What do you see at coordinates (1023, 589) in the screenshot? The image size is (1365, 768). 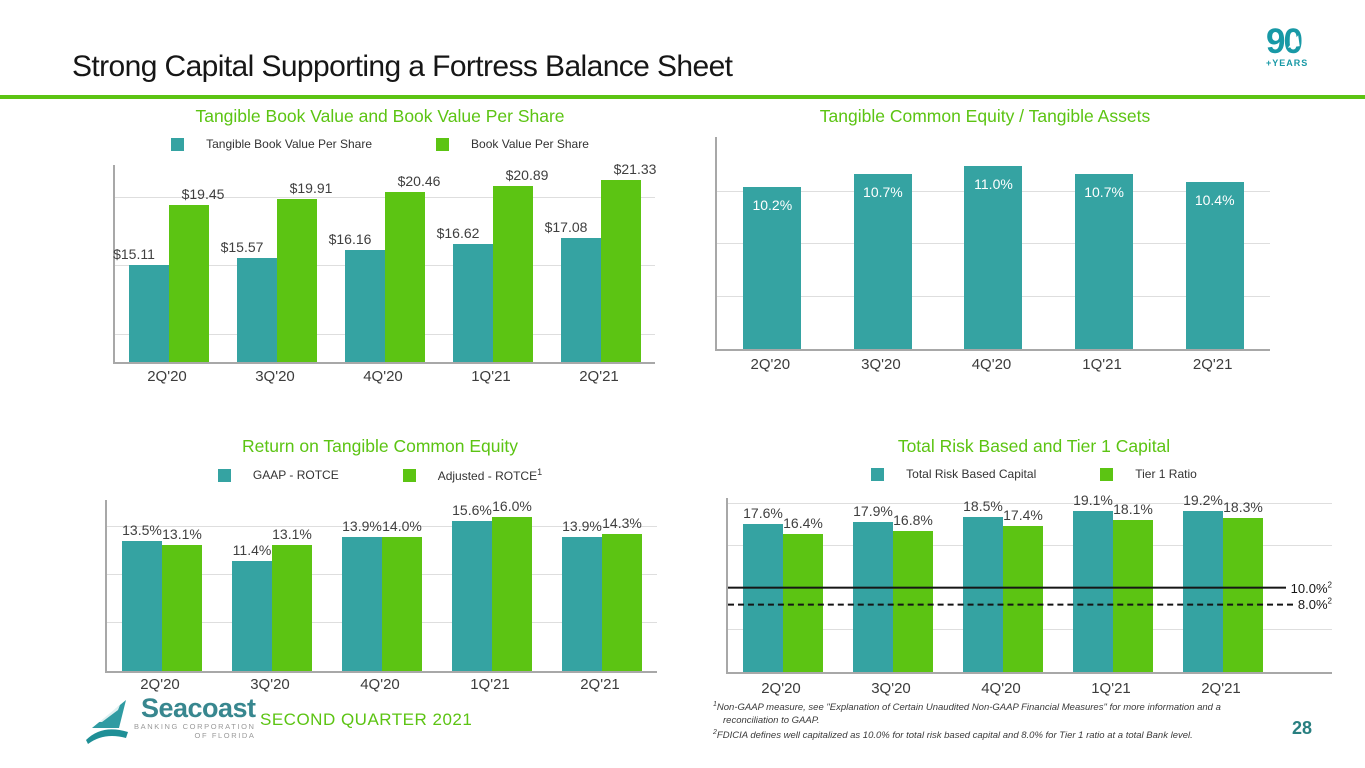 I see `bar: 17.4%` at bounding box center [1023, 589].